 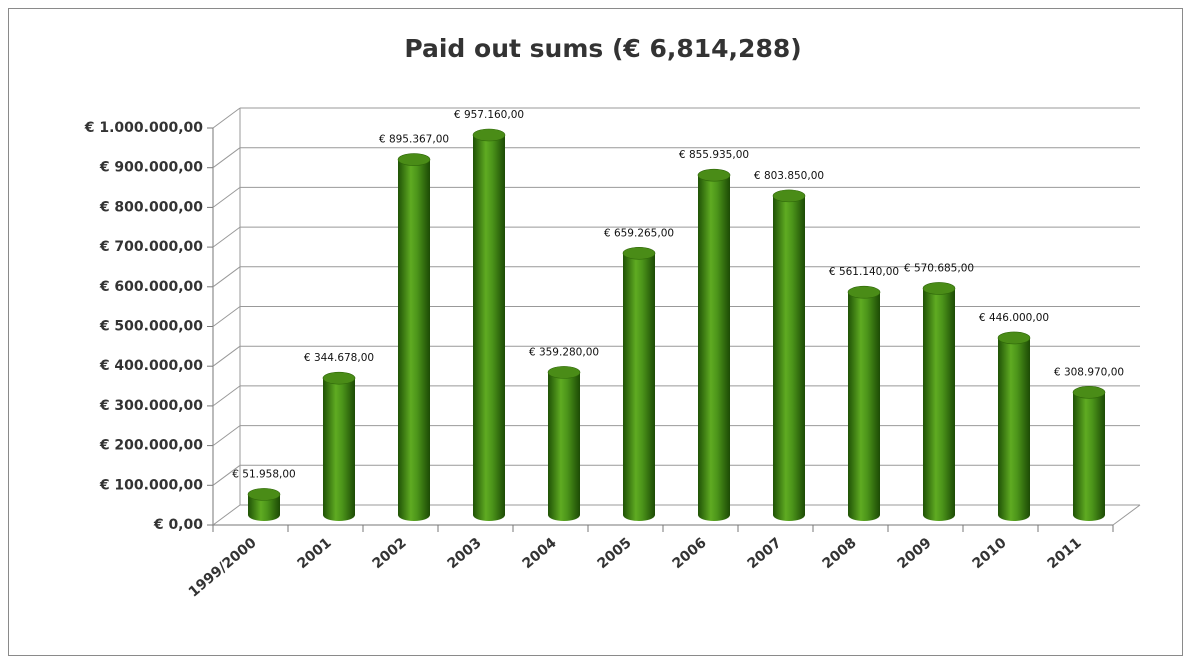 What do you see at coordinates (789, 176) in the screenshot?
I see `value-label: € 803.850,00` at bounding box center [789, 176].